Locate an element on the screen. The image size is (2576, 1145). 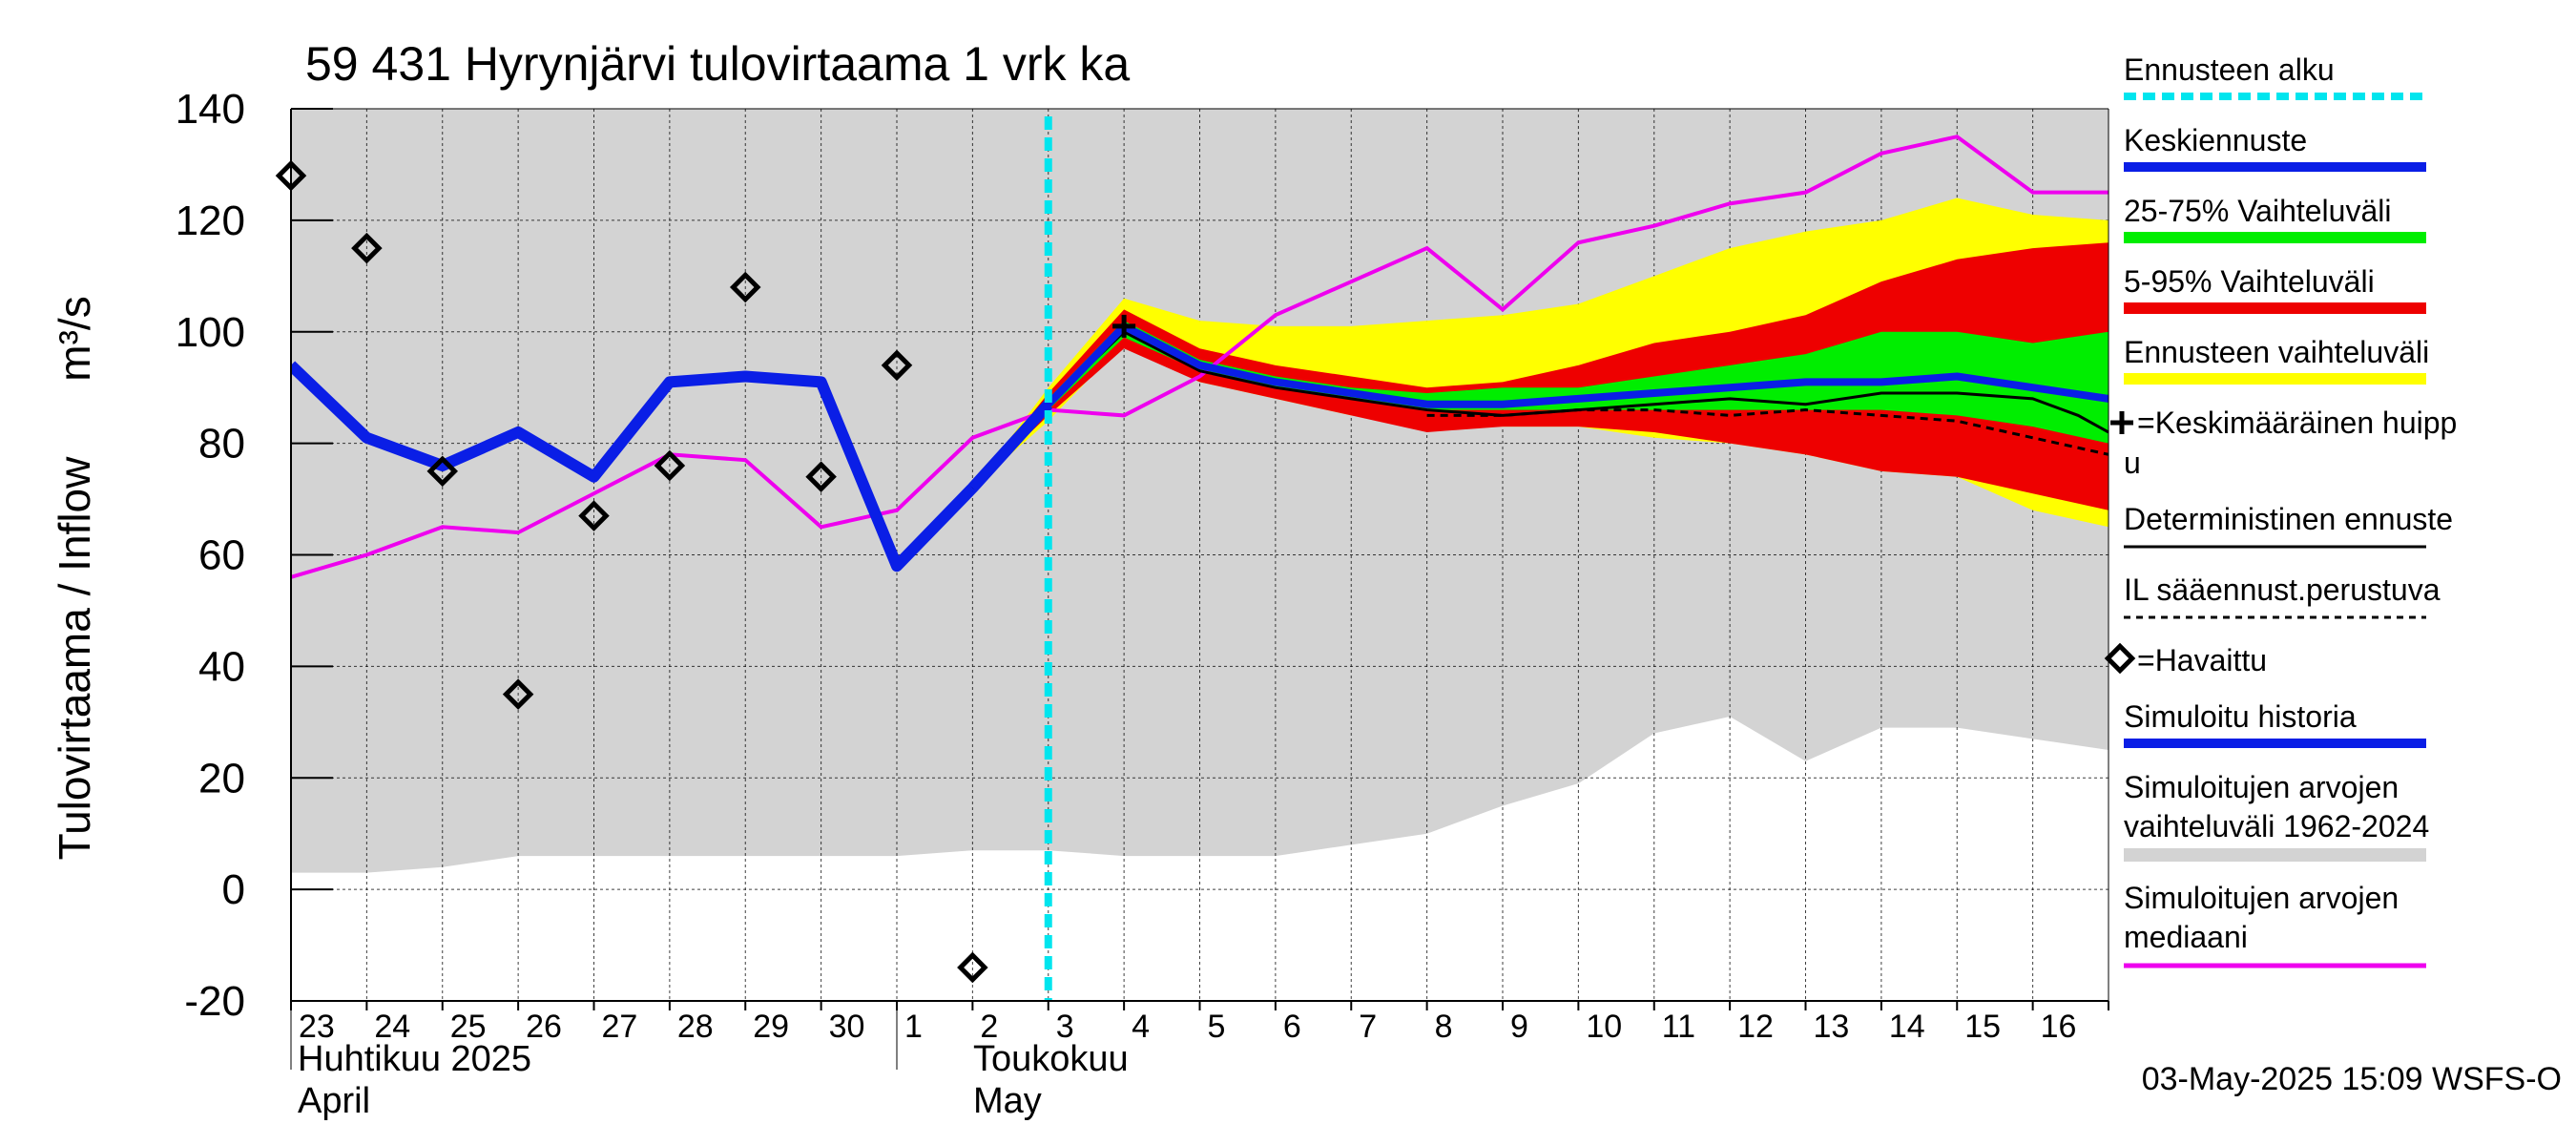
x-tick-label: 30 is located at coordinates (847, 1027).